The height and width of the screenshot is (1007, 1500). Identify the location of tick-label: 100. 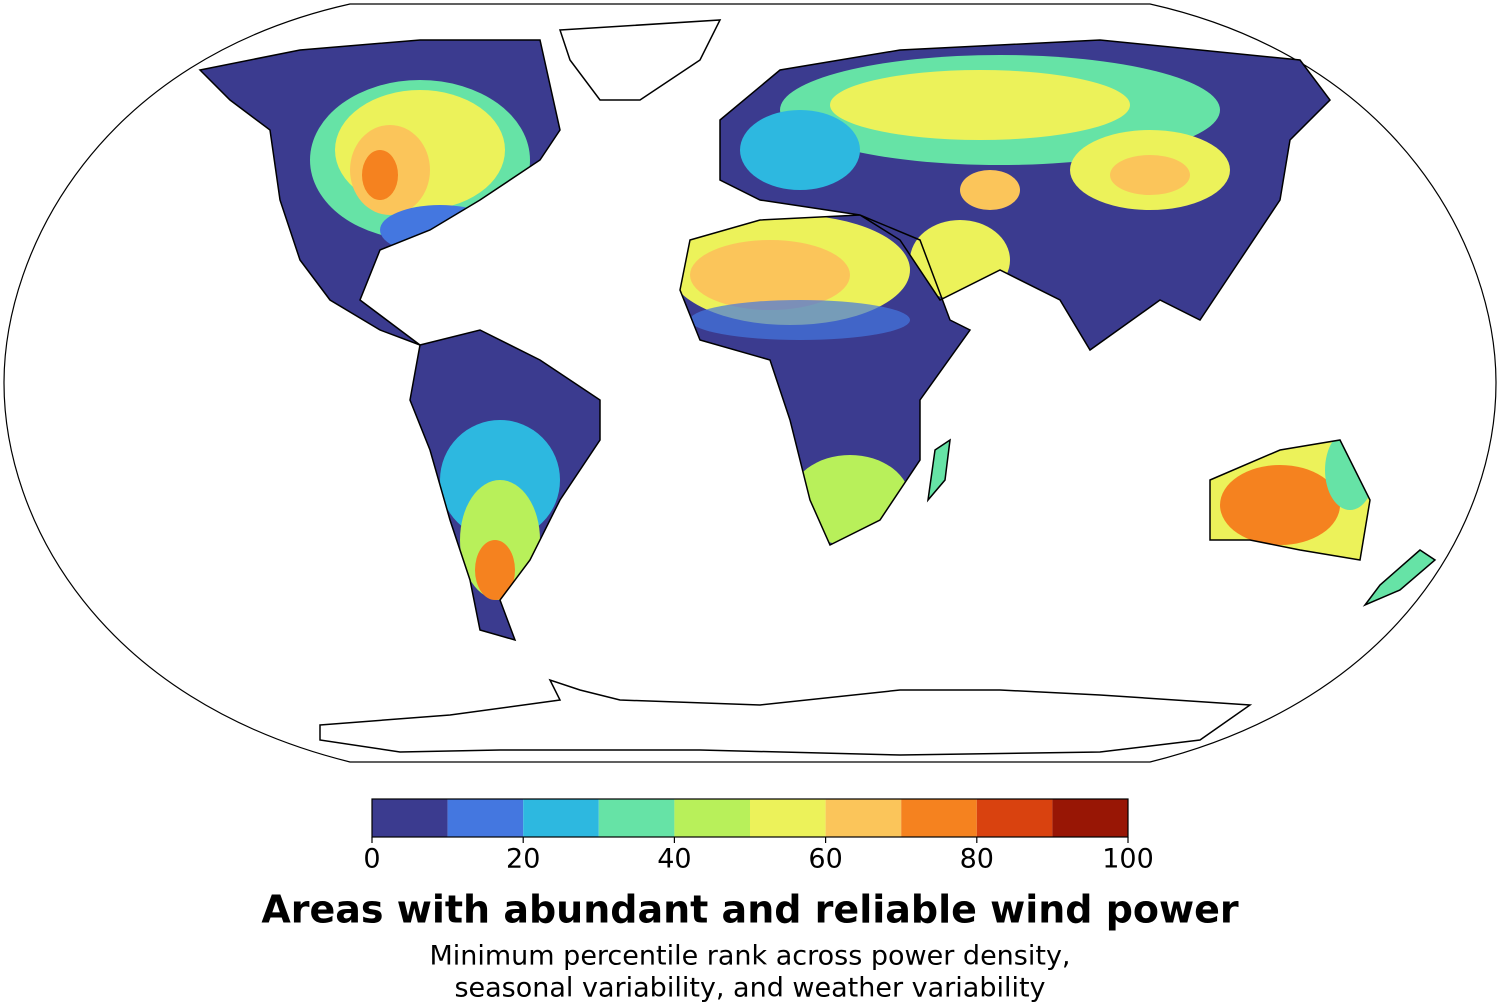
(1128, 859).